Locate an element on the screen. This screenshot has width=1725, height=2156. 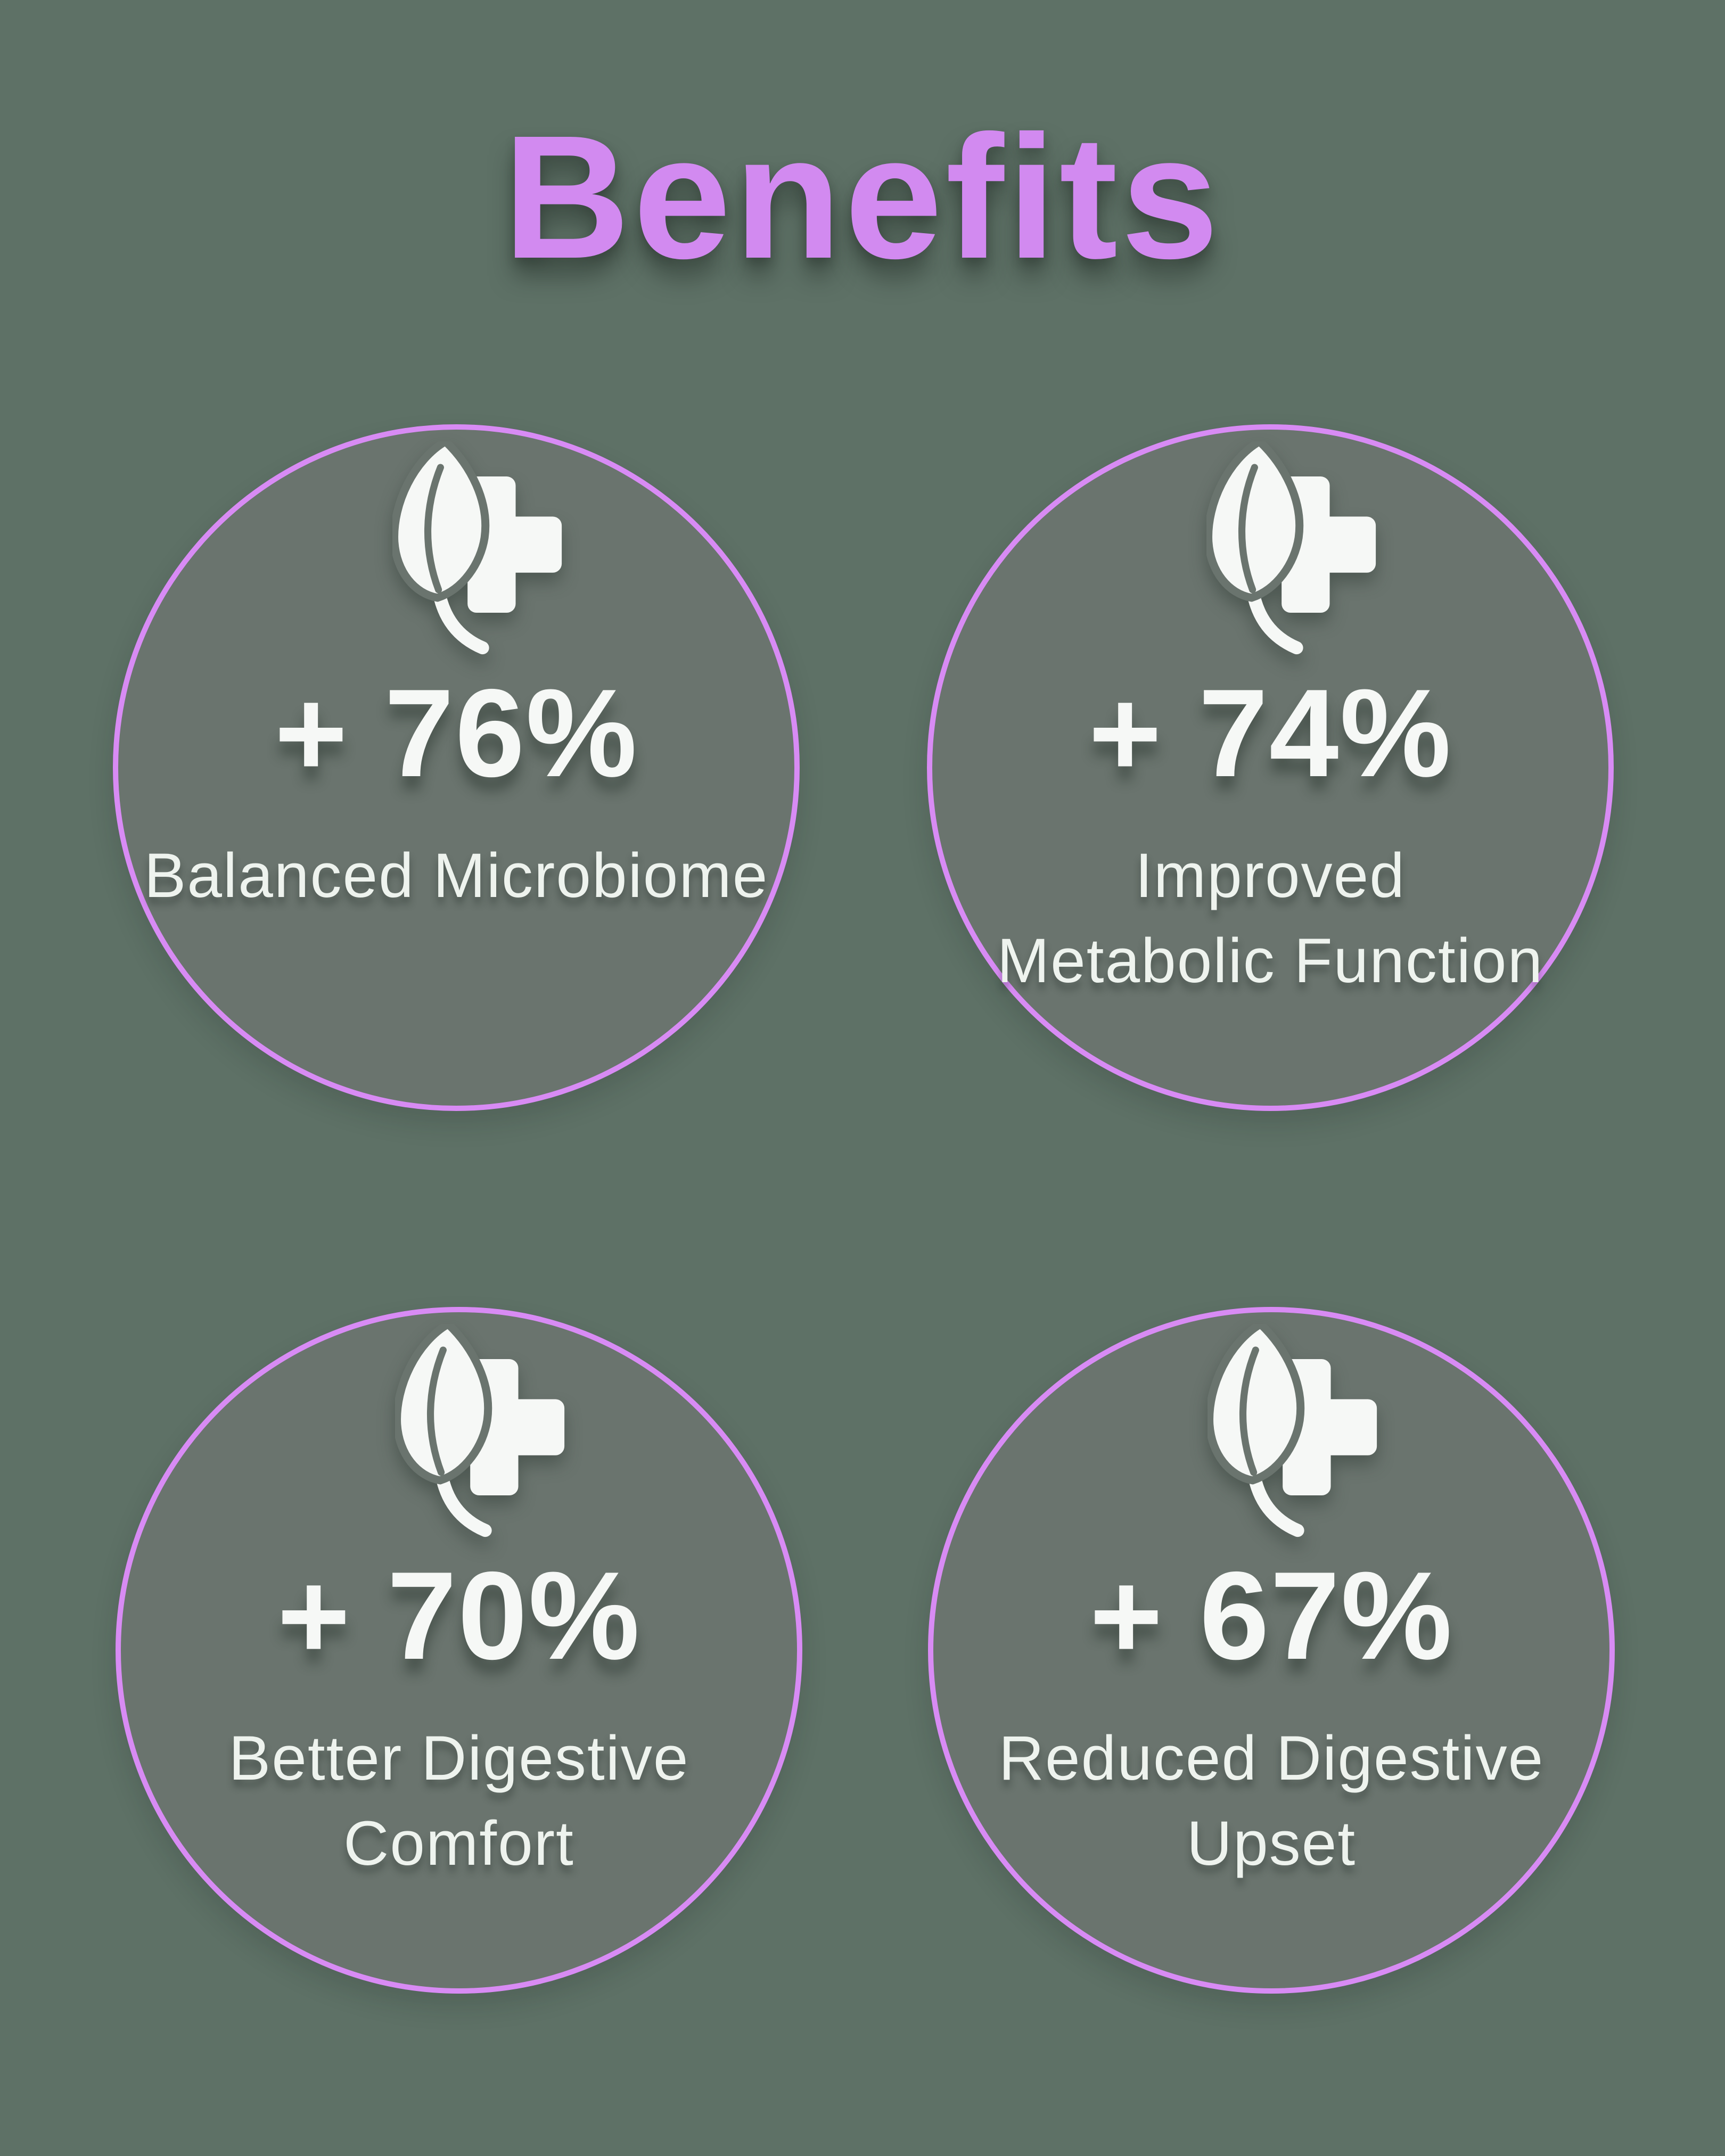
benefit-label: Balanced Microbiome is located at coordinates (457, 875).